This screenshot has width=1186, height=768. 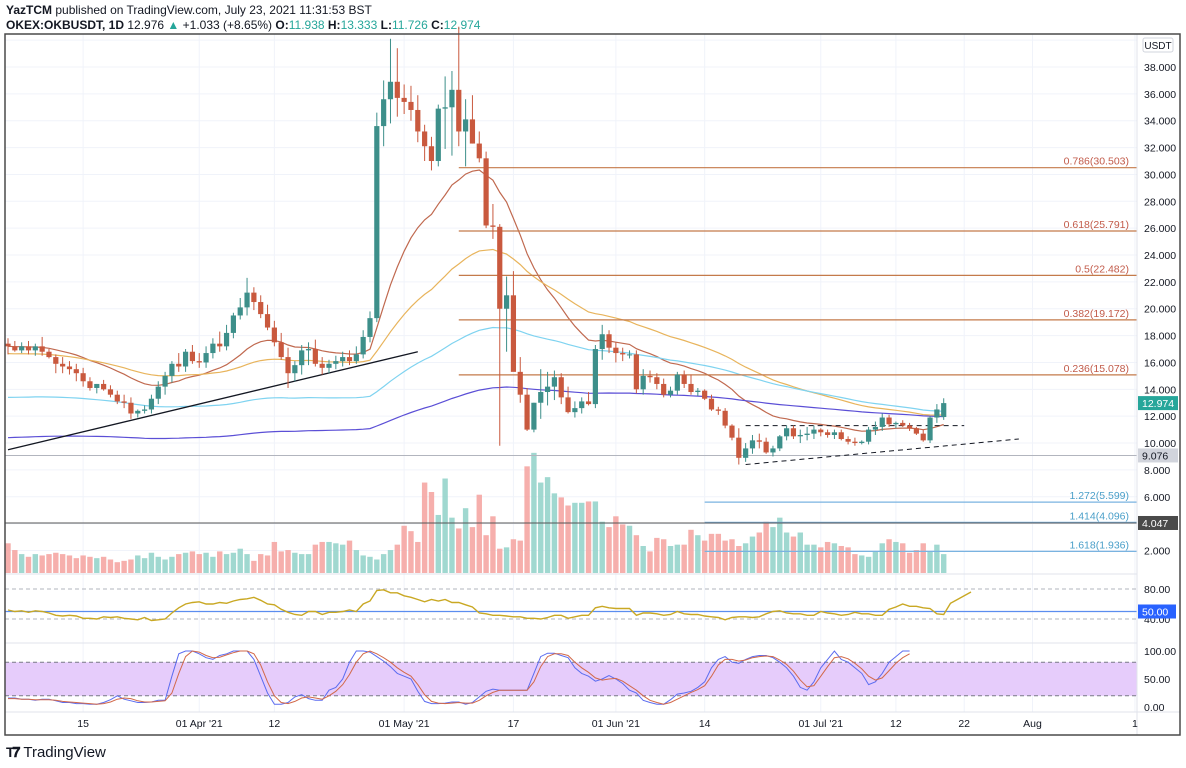 What do you see at coordinates (1155, 456) in the screenshot?
I see `price-label: 9.076` at bounding box center [1155, 456].